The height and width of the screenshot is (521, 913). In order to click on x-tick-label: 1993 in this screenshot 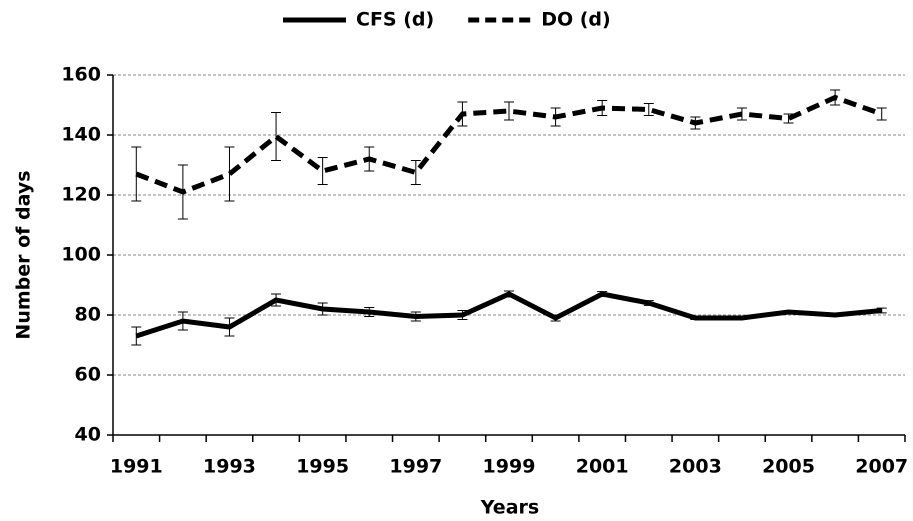, I will do `click(229, 467)`.